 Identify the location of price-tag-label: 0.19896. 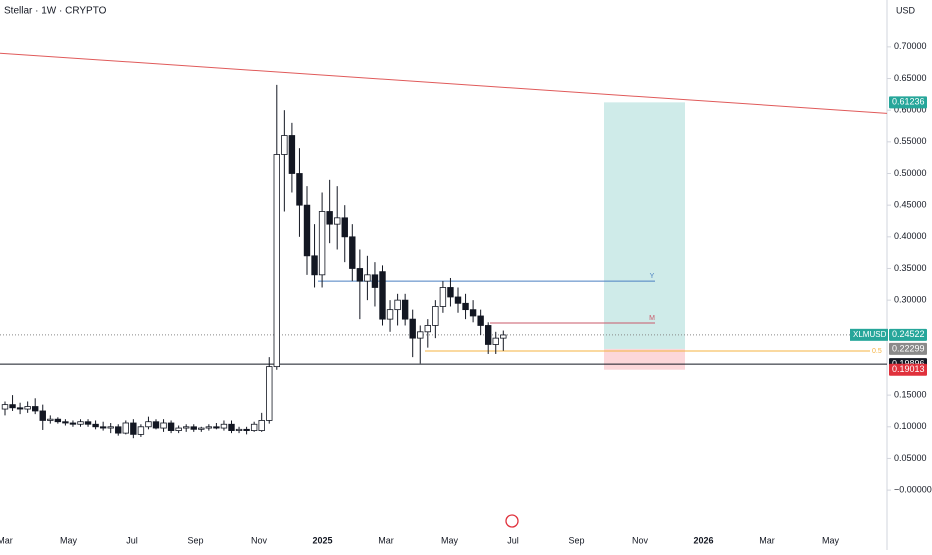
(908, 363).